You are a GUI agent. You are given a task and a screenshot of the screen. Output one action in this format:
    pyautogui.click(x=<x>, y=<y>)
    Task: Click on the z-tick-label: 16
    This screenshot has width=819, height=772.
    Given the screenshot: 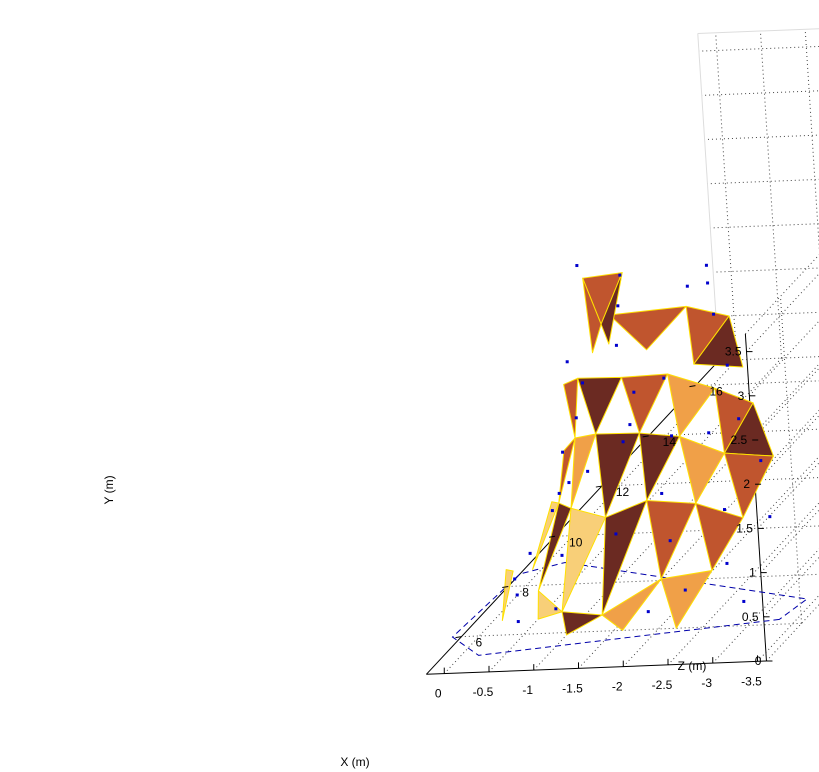 What is the action you would take?
    pyautogui.click(x=716, y=392)
    